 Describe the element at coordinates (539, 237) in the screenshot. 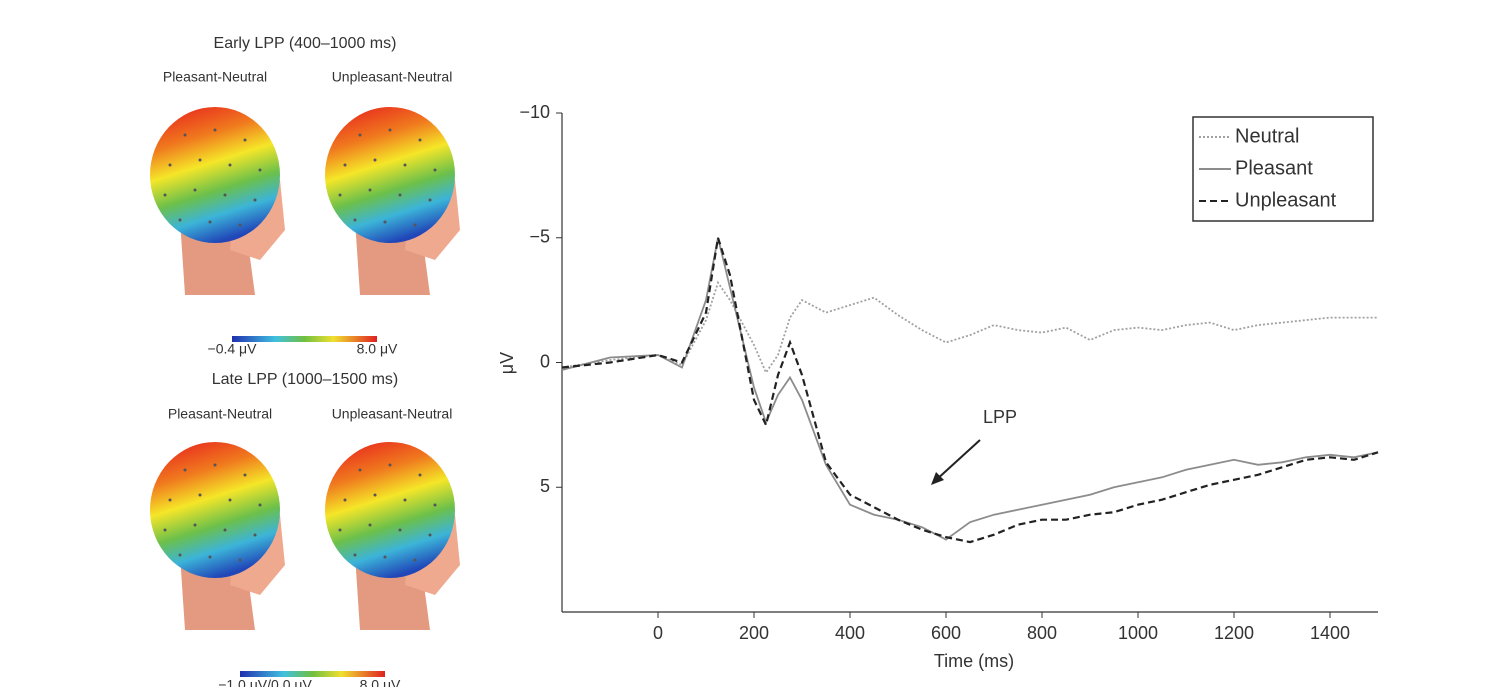

I see `y-tick-label: −5` at that location.